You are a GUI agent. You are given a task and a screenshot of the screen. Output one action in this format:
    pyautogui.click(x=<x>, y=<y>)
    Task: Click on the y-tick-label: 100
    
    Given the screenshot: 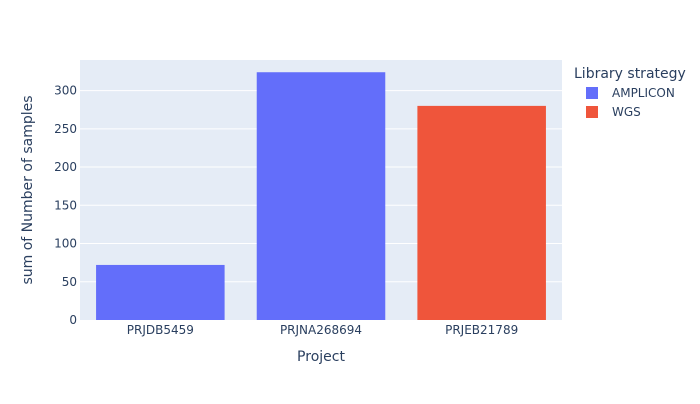 What is the action you would take?
    pyautogui.click(x=65, y=244)
    